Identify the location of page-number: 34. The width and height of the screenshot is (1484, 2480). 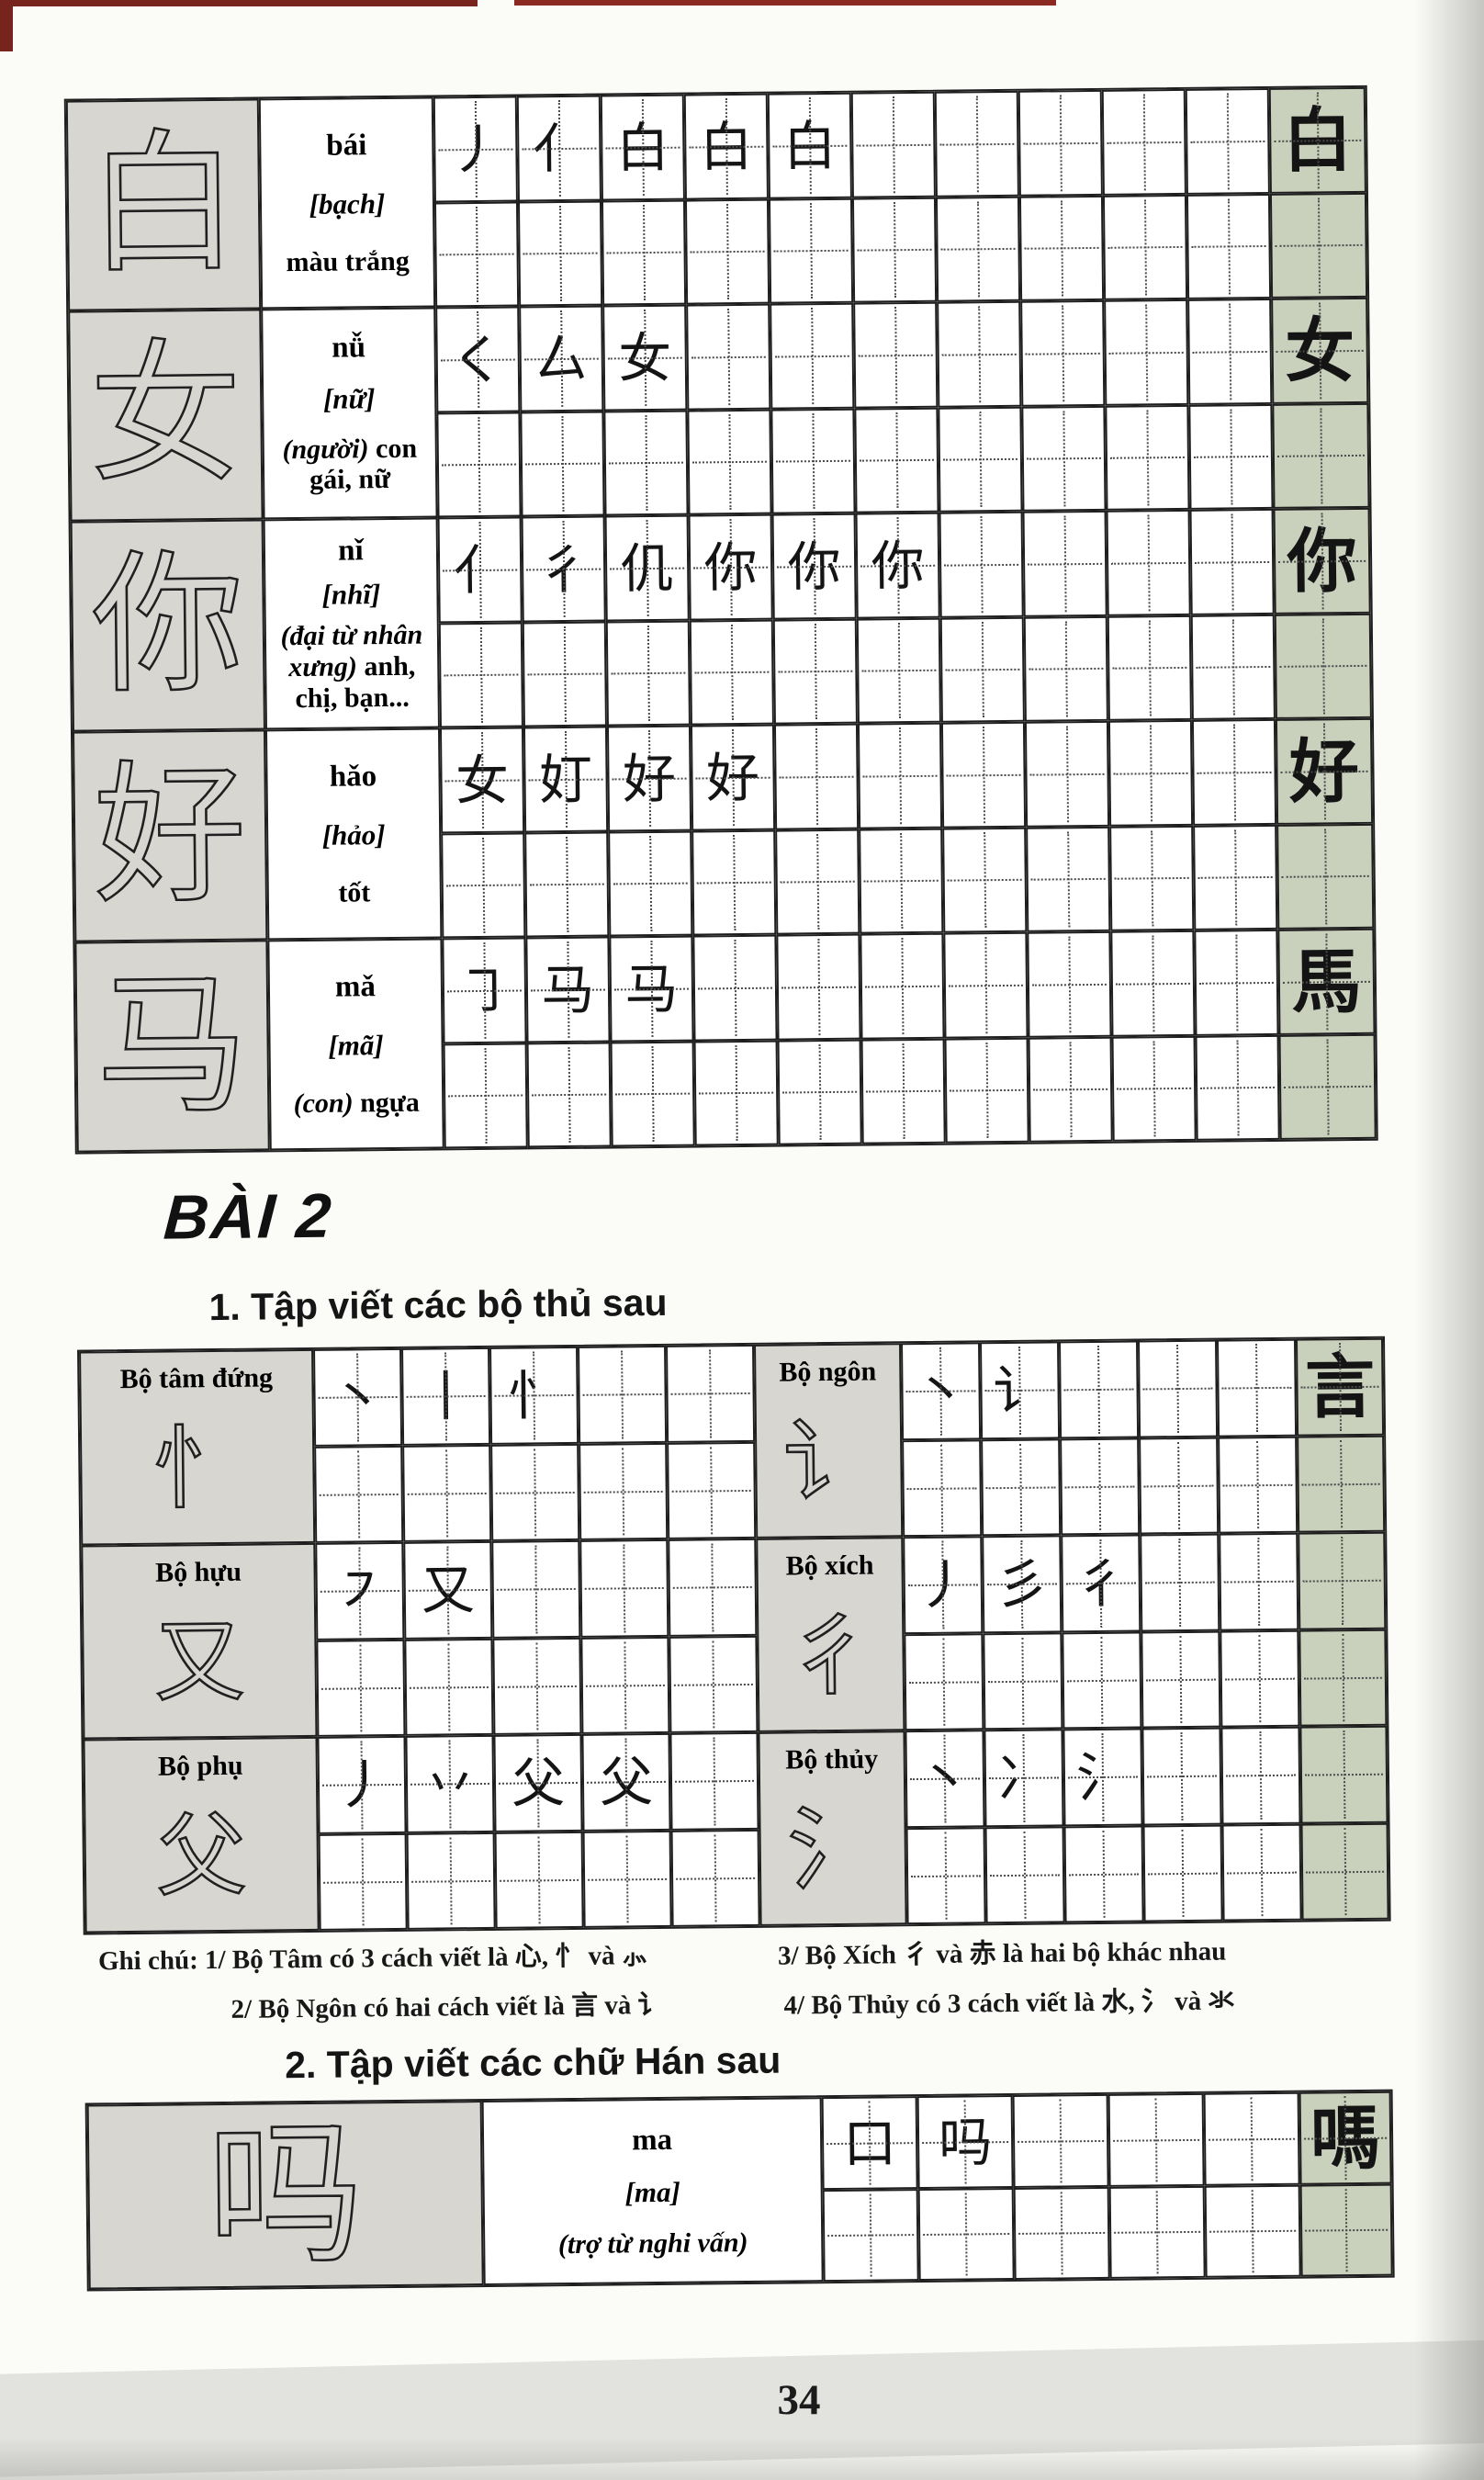
(799, 2400).